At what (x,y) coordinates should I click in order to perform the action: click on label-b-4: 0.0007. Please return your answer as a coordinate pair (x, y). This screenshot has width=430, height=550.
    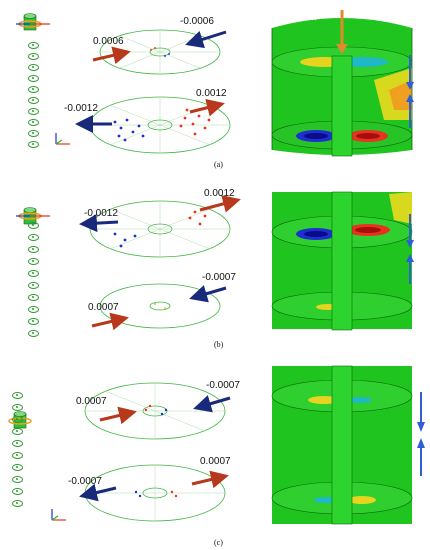
    Looking at the image, I should click on (103, 307).